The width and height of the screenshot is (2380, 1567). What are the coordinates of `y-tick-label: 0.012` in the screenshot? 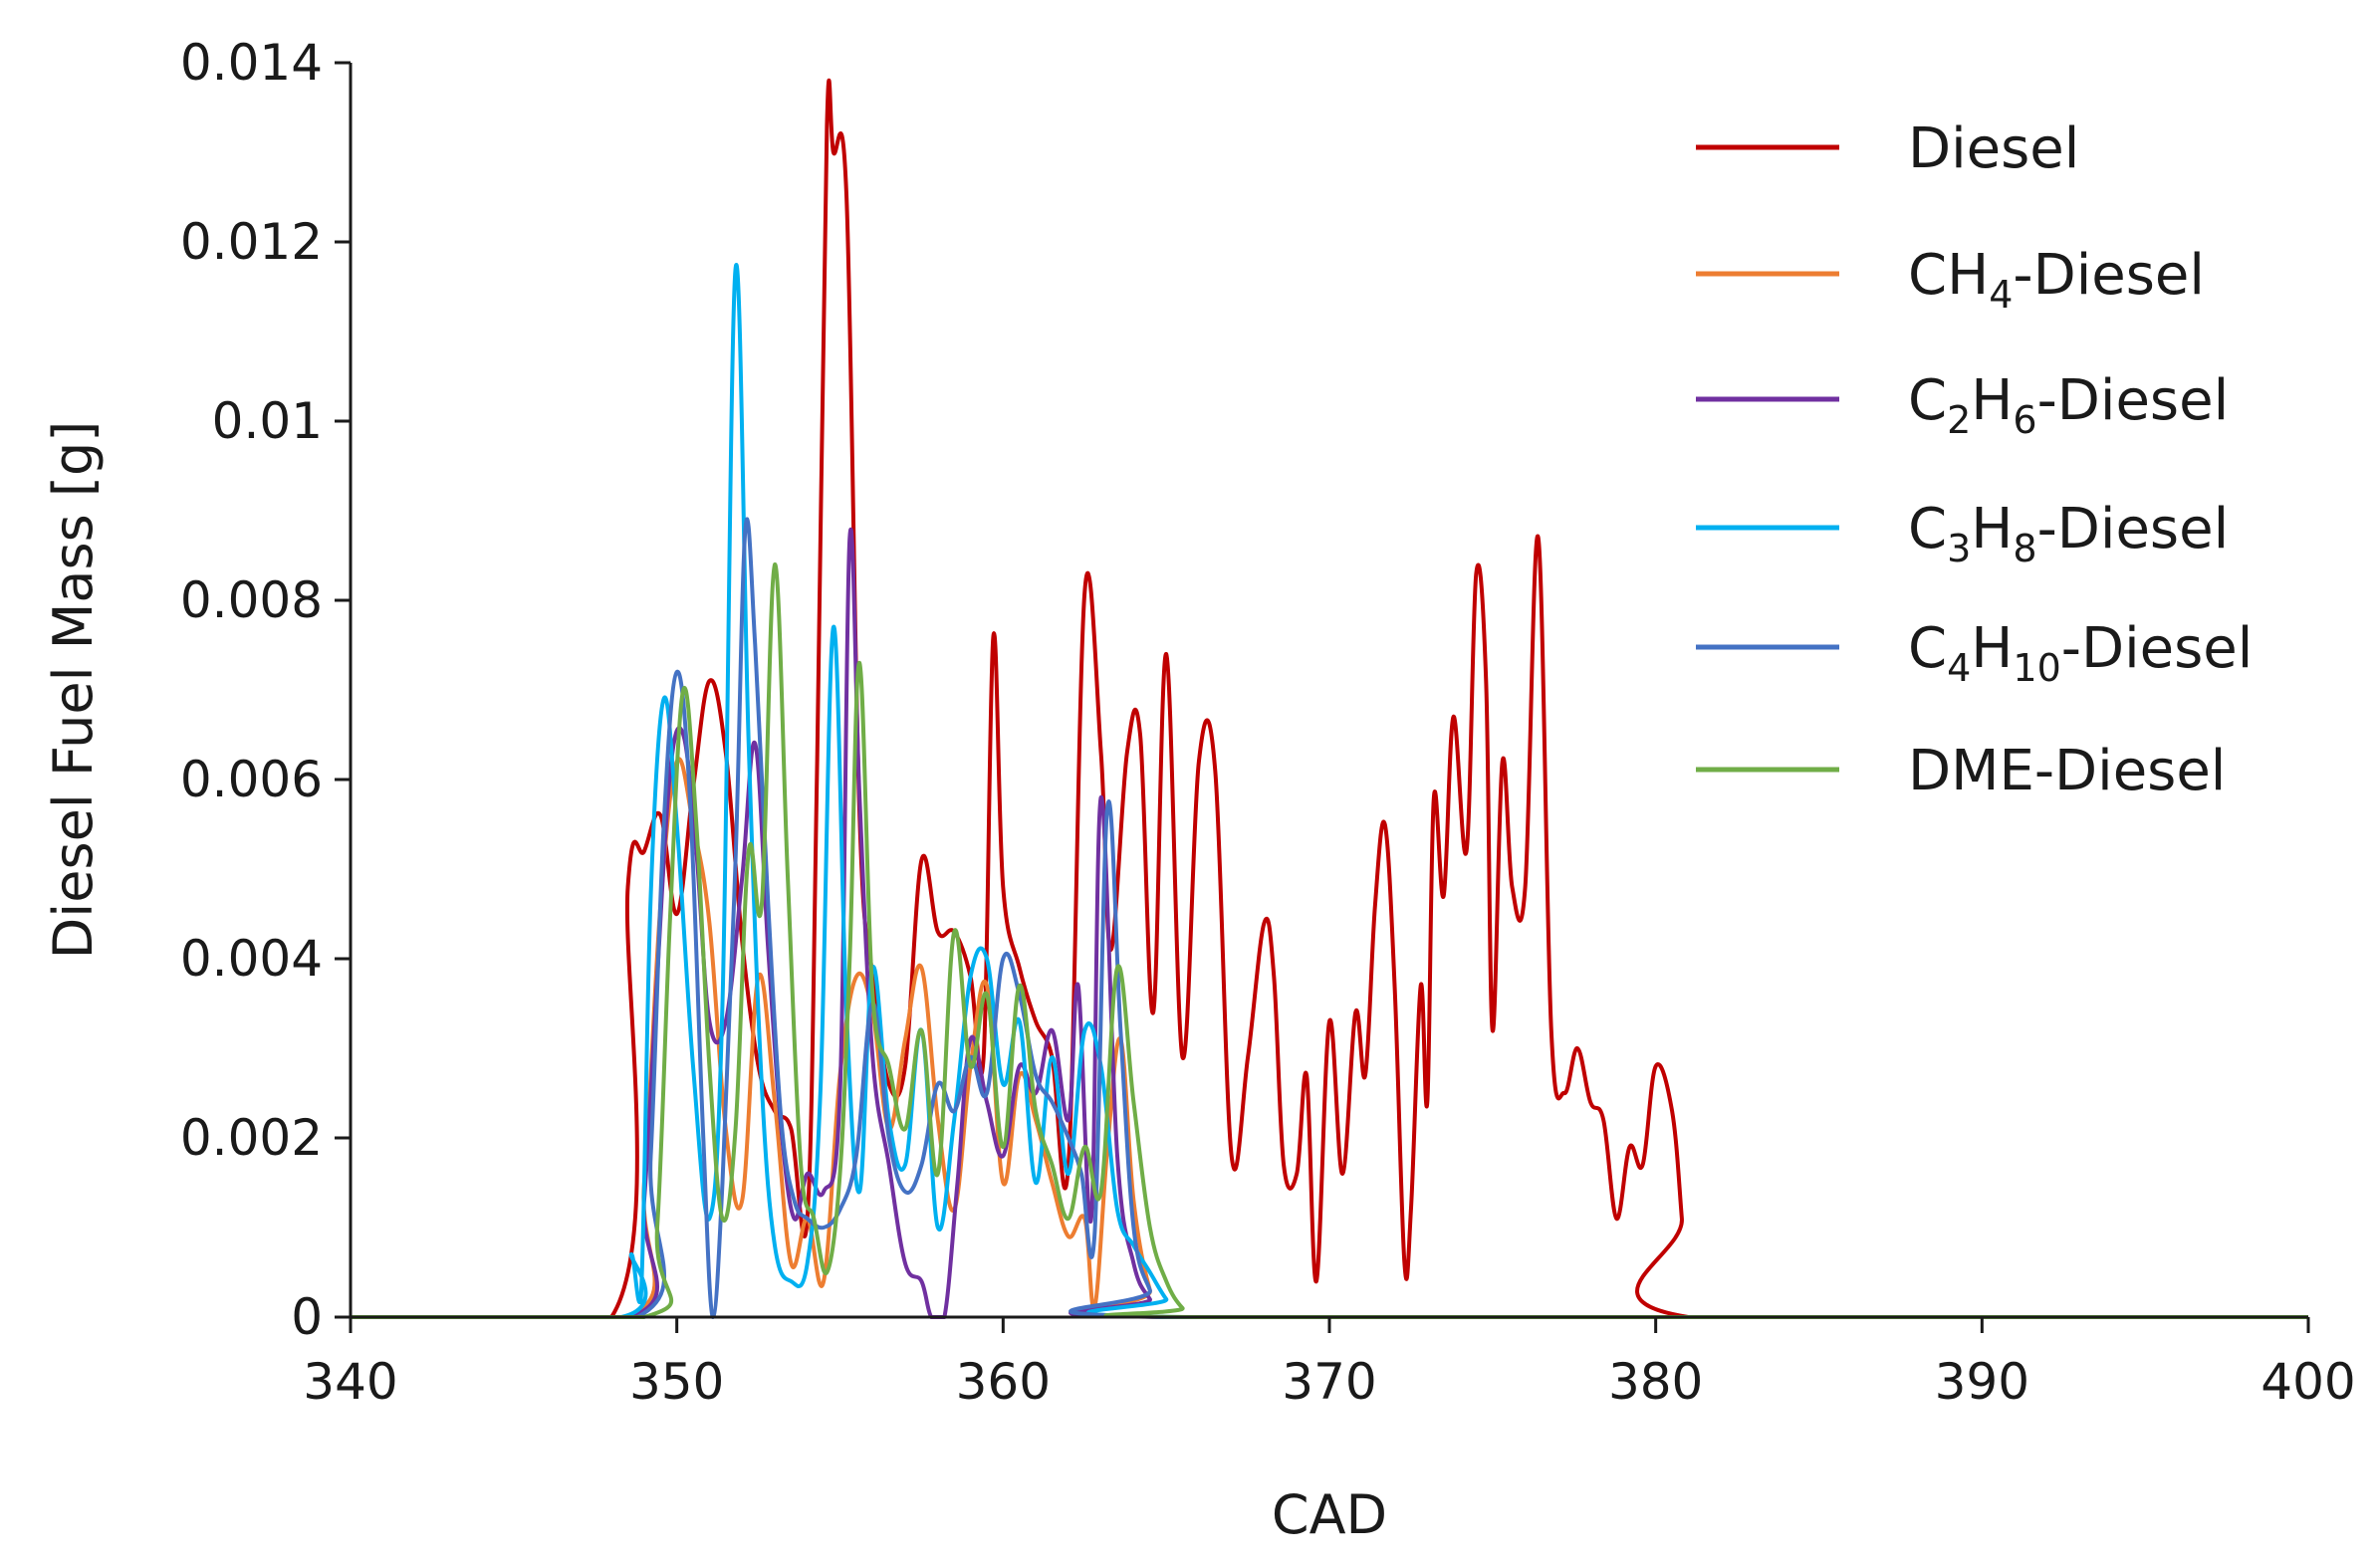 It's located at (251, 242).